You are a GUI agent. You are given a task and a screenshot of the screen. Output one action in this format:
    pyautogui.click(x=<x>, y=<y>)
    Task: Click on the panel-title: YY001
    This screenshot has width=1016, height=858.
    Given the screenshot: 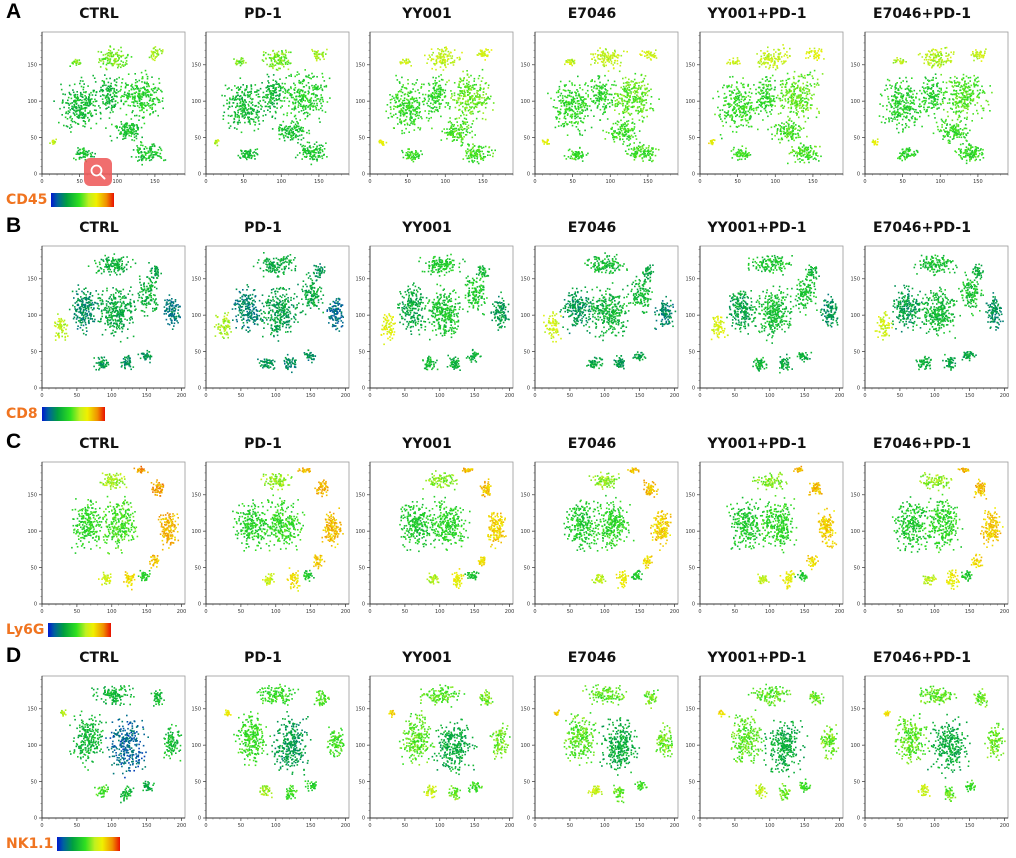 What is the action you would take?
    pyautogui.click(x=427, y=14)
    